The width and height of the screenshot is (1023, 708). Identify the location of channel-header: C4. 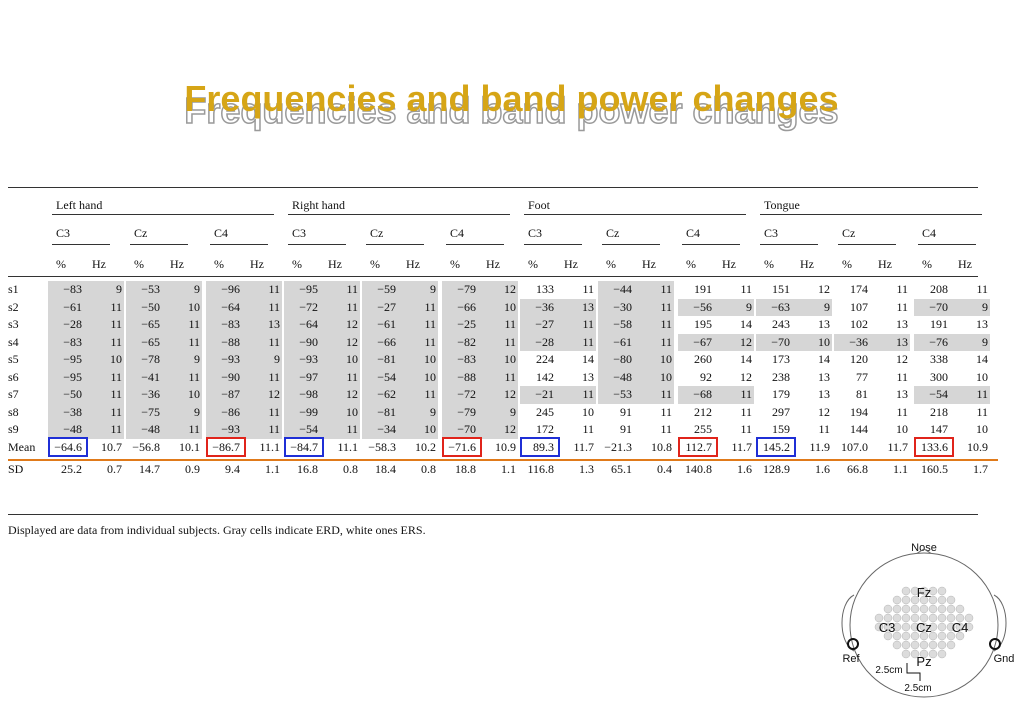
(457, 233).